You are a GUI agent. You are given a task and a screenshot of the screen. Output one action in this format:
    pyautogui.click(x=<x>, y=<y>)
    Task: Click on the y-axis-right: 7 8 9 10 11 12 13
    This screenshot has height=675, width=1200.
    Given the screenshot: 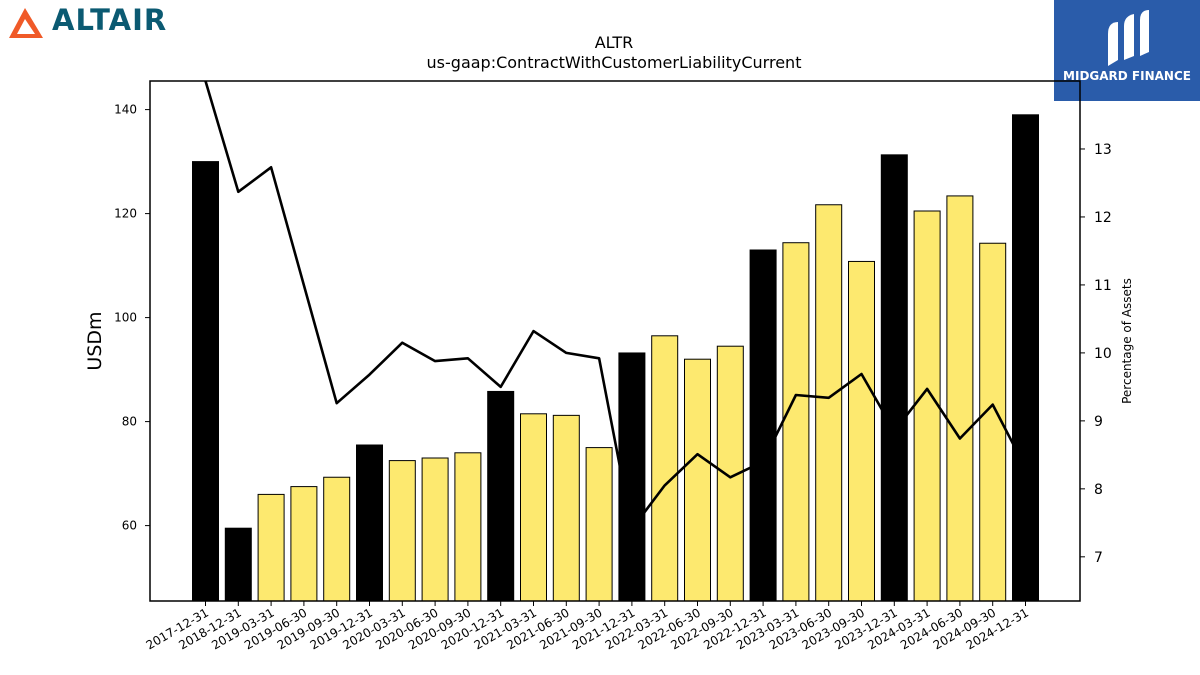 What is the action you would take?
    pyautogui.click(x=1096, y=354)
    